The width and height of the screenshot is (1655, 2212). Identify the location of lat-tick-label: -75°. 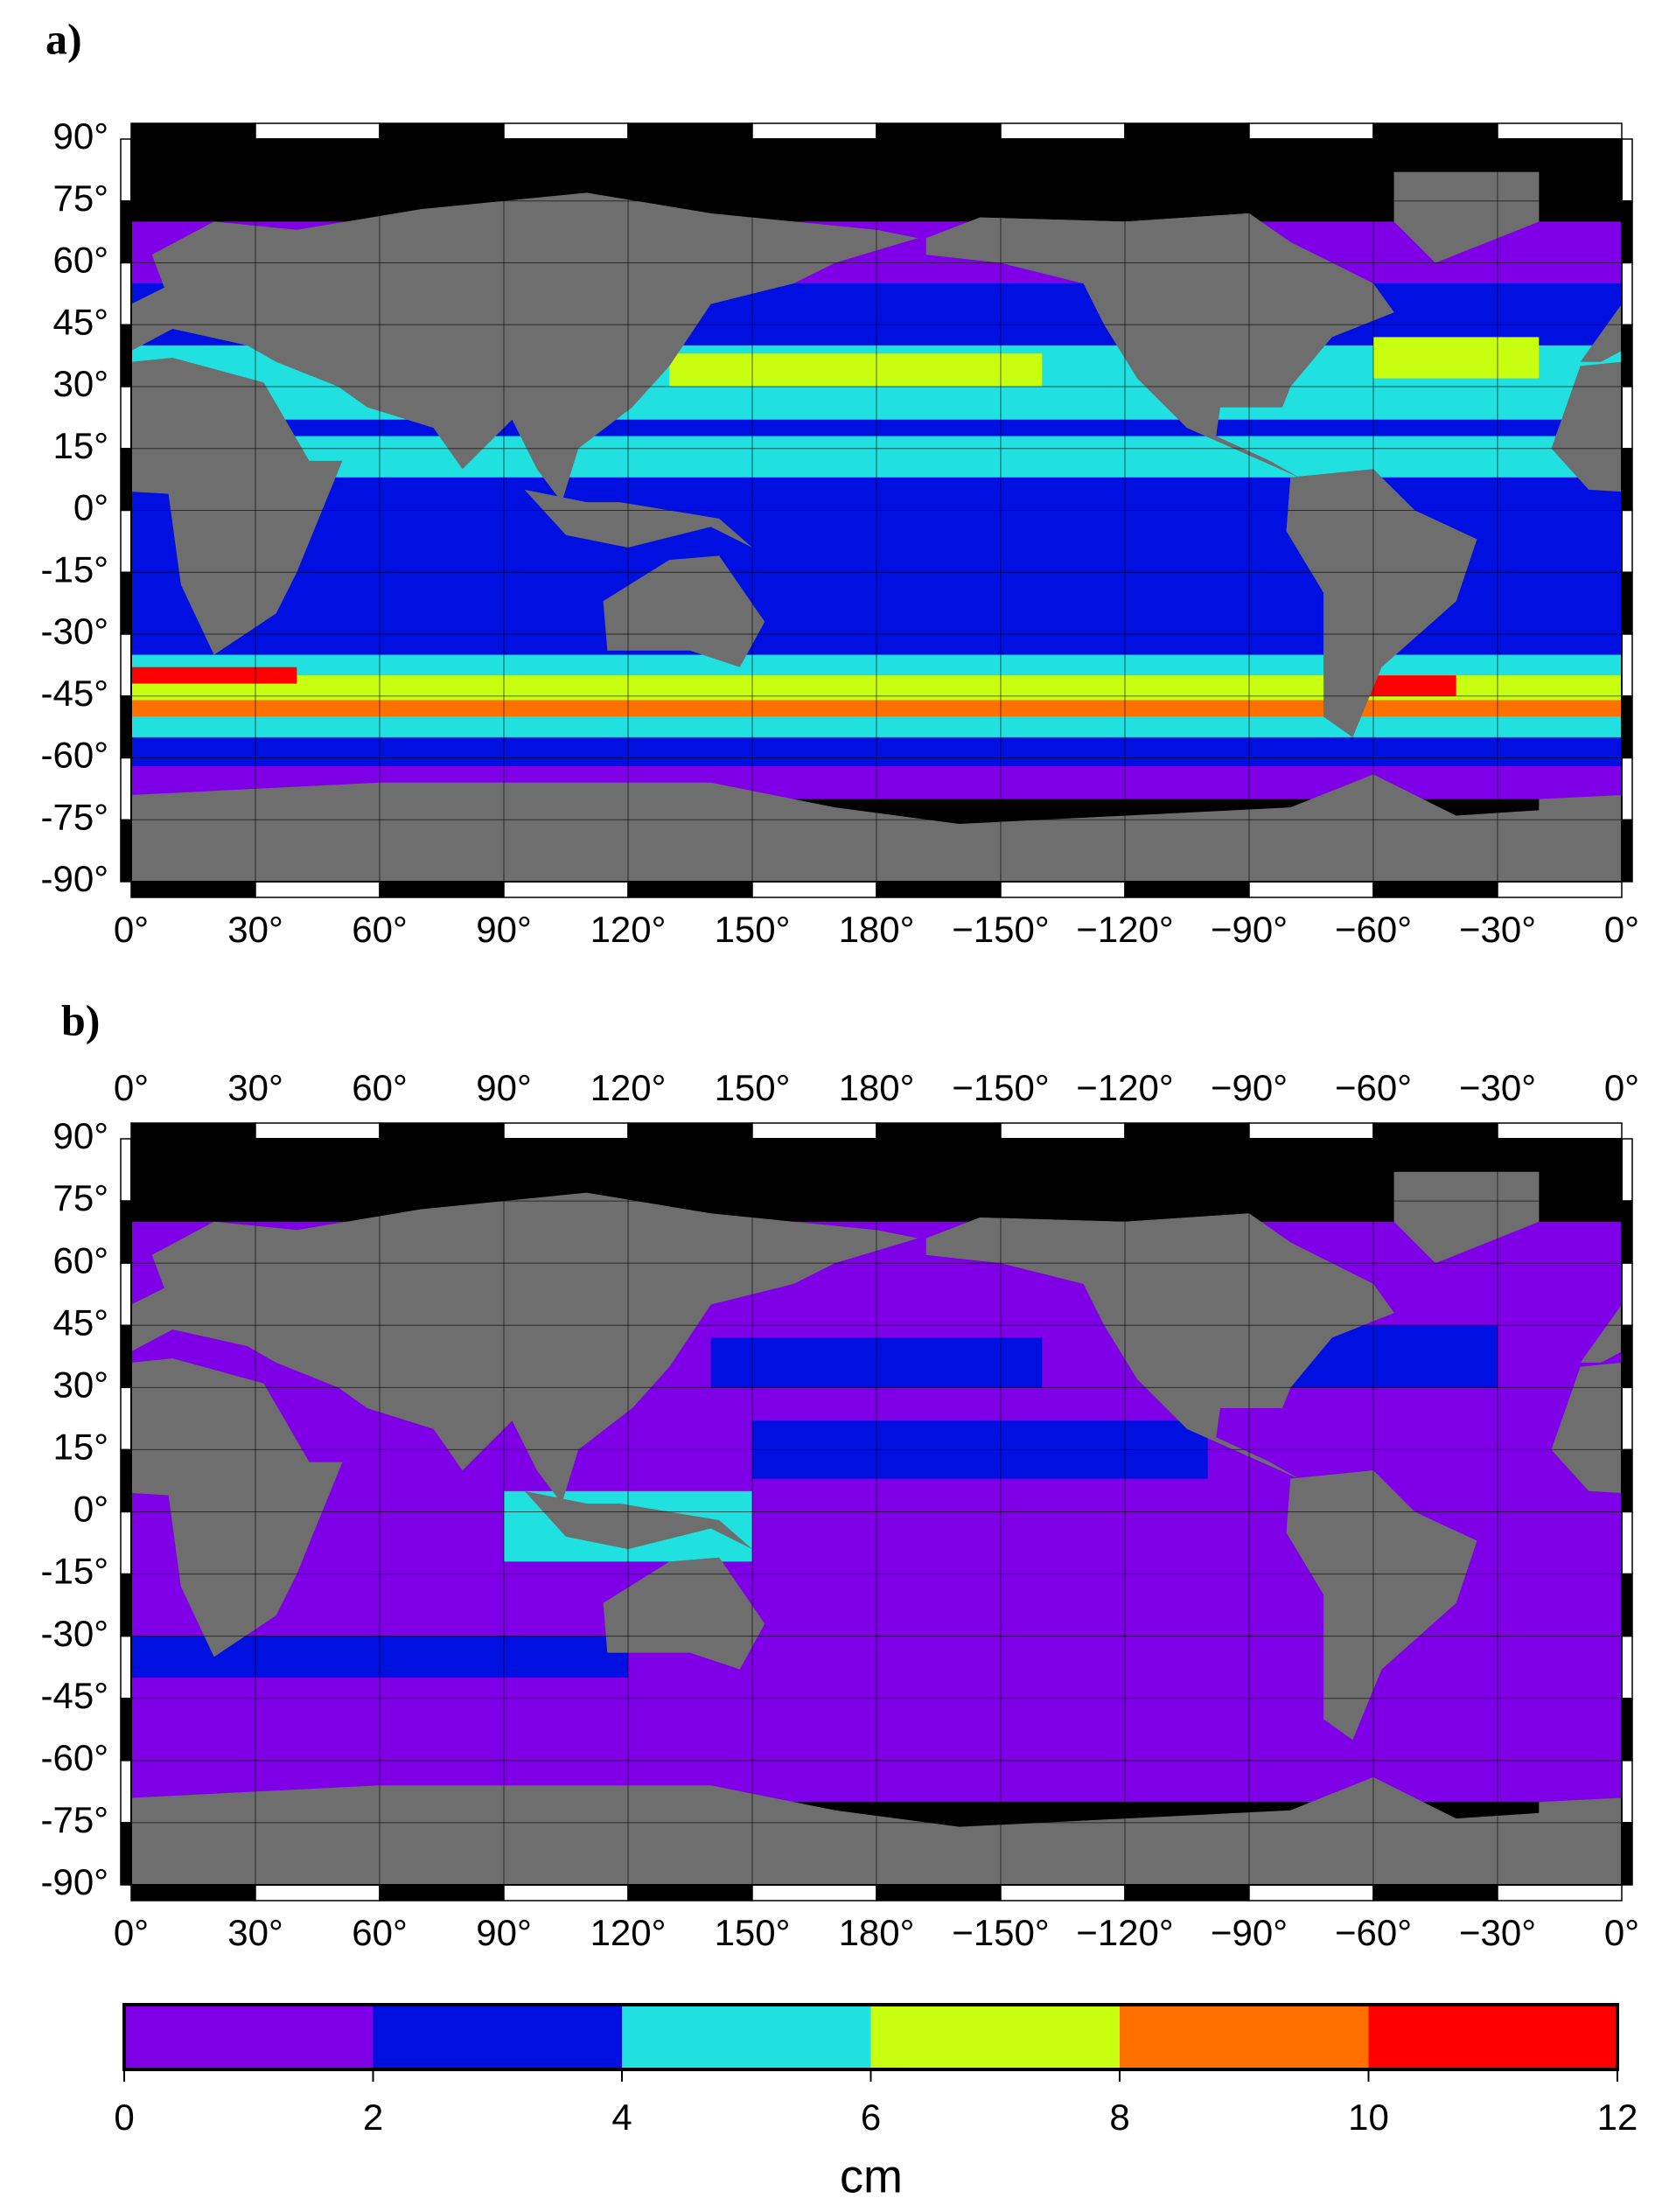
(75, 1820).